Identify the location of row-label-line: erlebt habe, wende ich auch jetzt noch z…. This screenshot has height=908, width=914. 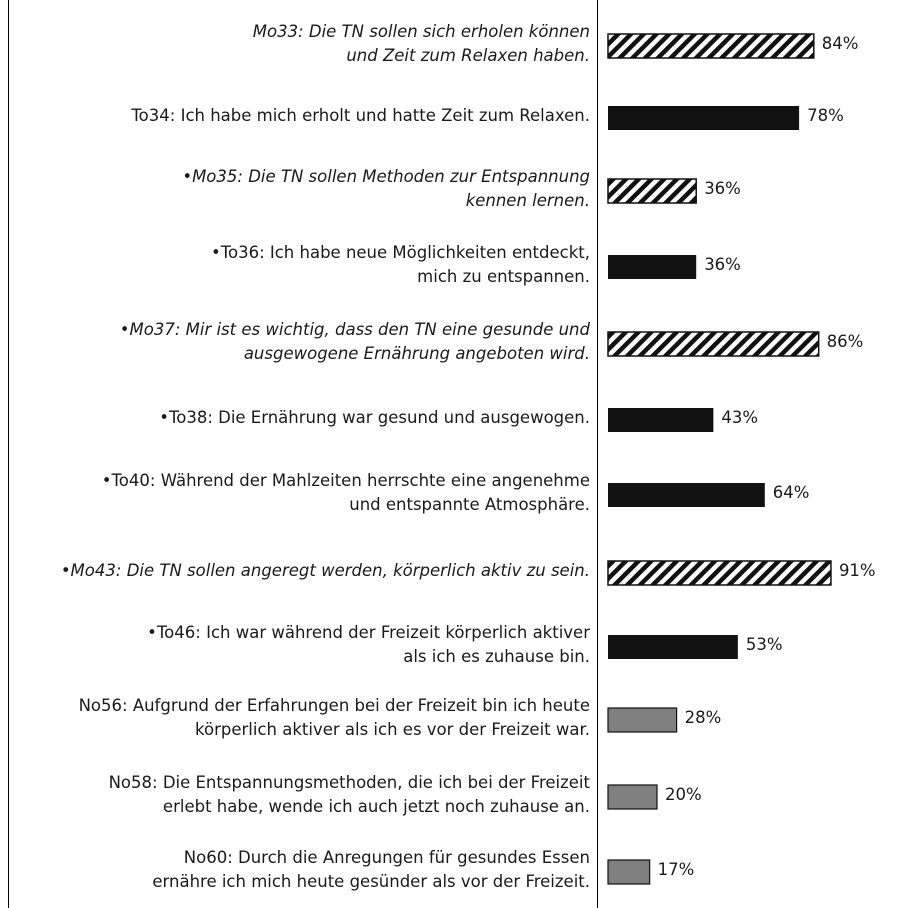
(376, 806).